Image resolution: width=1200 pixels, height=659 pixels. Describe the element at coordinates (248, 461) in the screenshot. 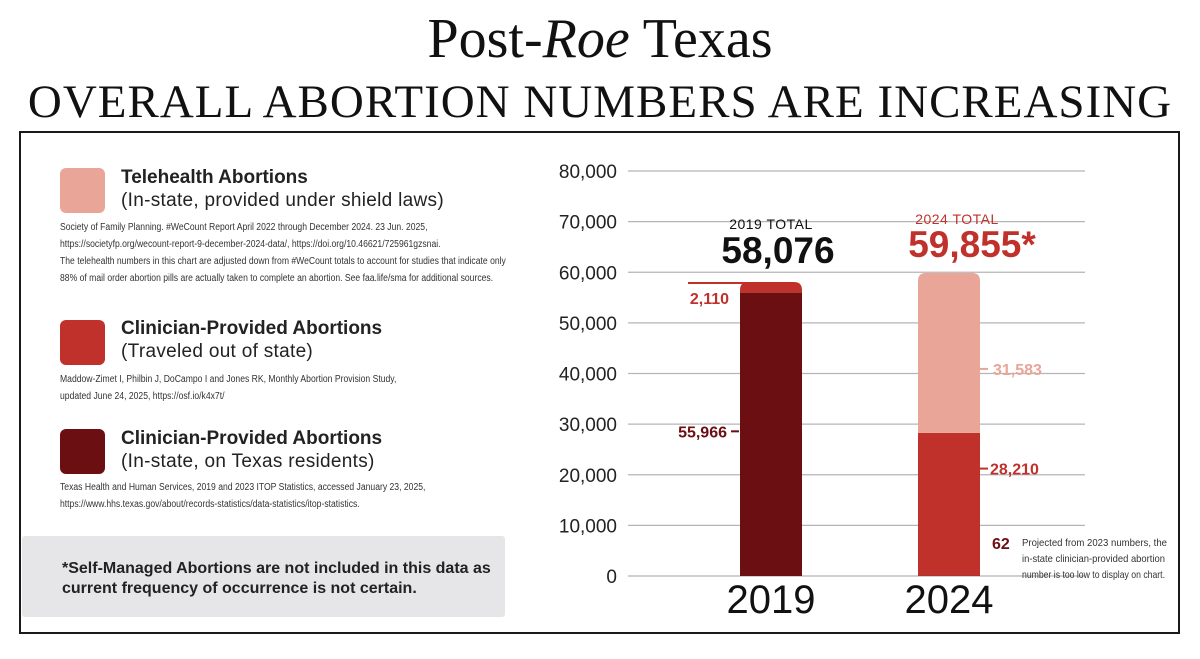

I see `legend-sub-in-state: (In-state, on Texas residents)` at that location.